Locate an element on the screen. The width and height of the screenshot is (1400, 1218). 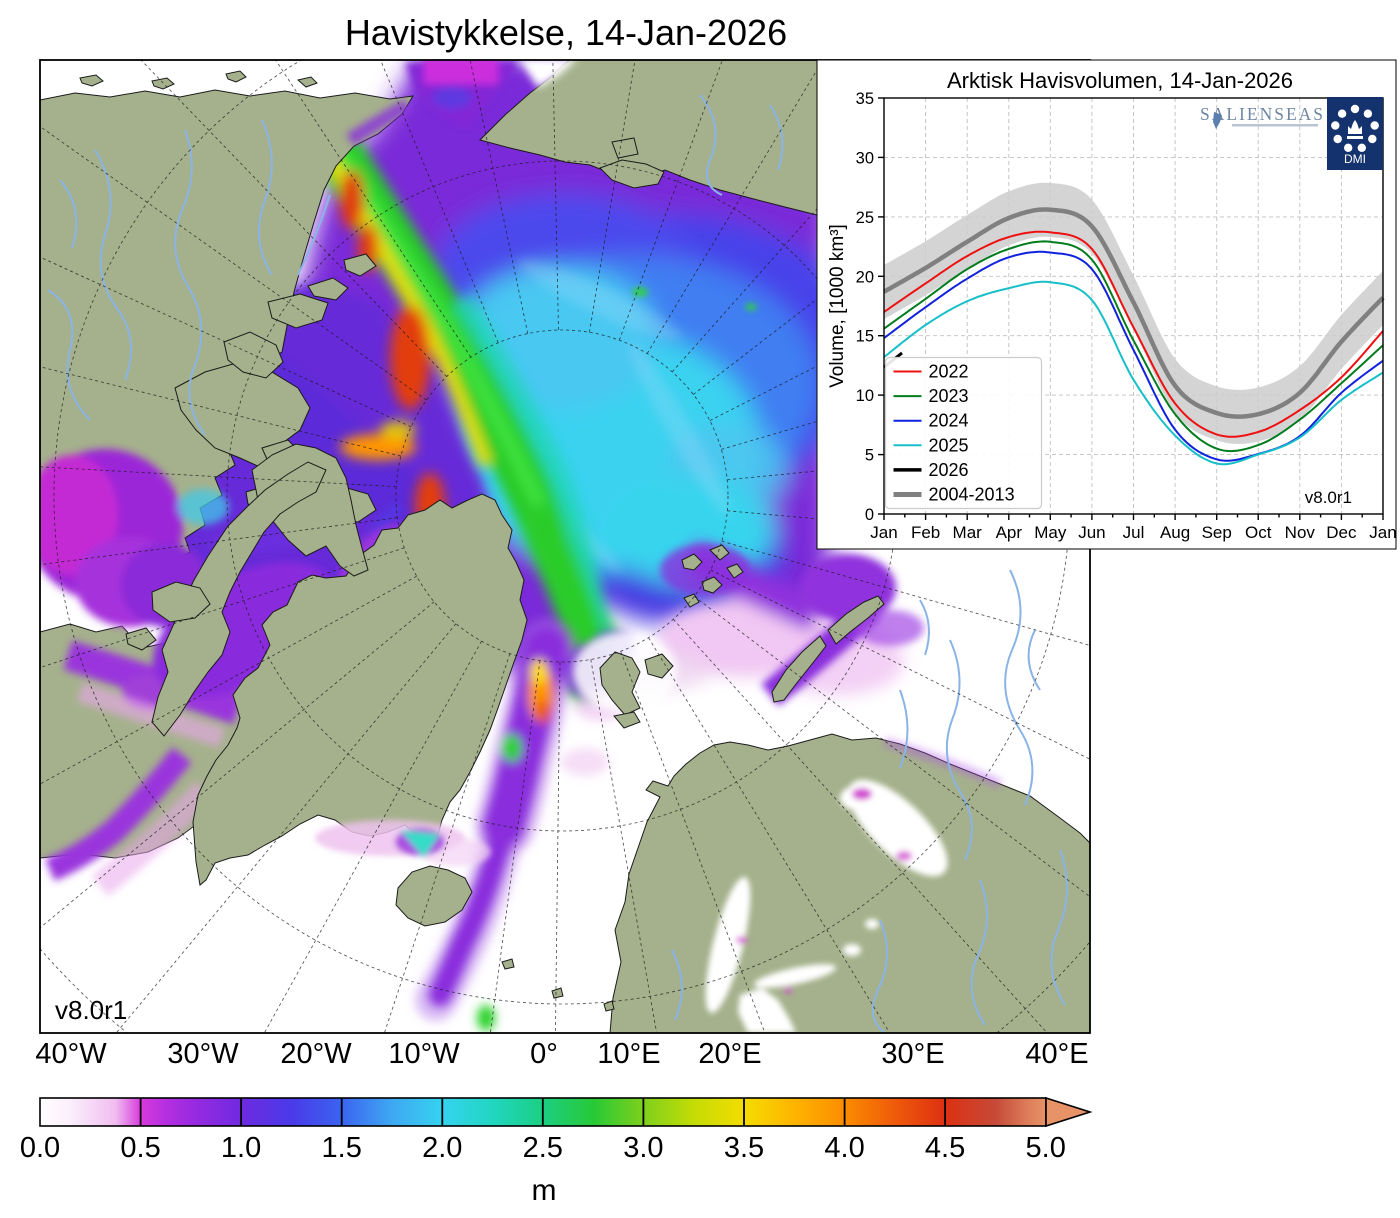
svg-text: 25 is located at coordinates (865, 218).